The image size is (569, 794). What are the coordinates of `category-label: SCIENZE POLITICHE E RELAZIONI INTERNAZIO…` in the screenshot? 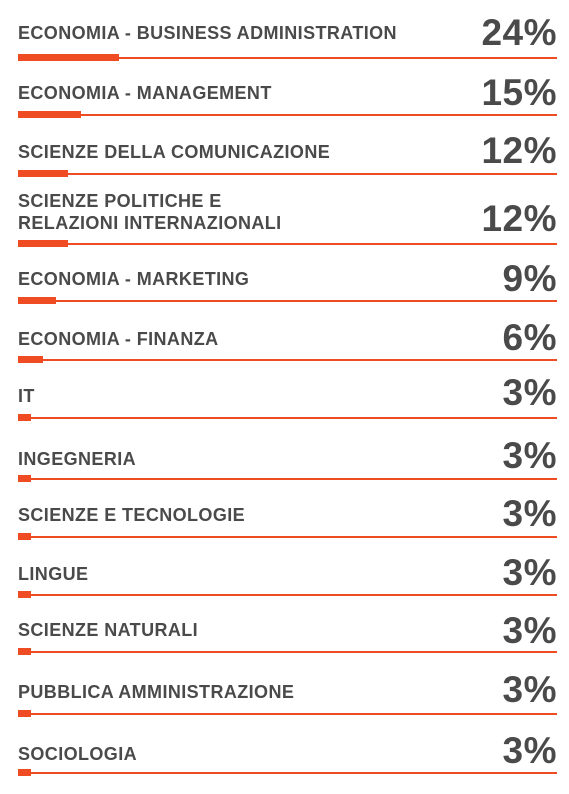 It's located at (150, 212).